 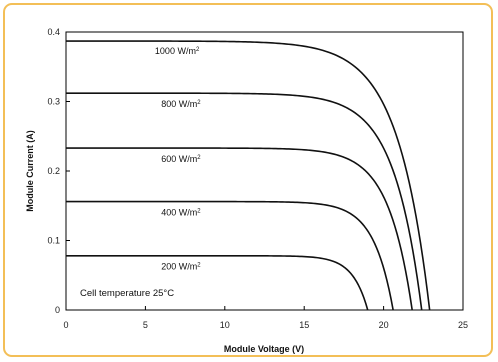 I want to click on curve-label-superscript-2: 2, so click(x=199, y=103).